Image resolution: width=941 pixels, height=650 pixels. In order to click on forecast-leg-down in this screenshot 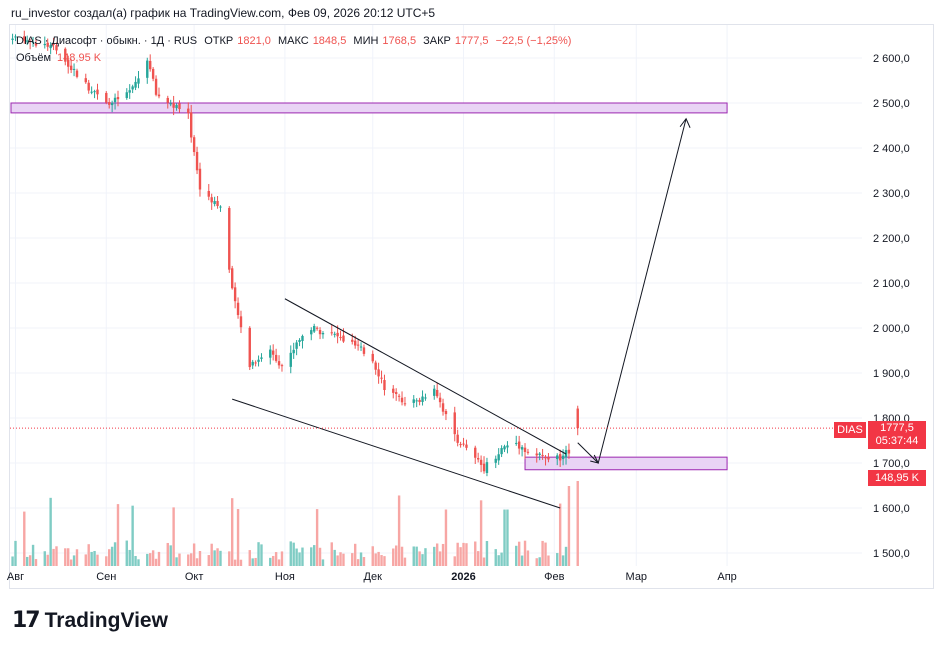, I will do `click(588, 453)`.